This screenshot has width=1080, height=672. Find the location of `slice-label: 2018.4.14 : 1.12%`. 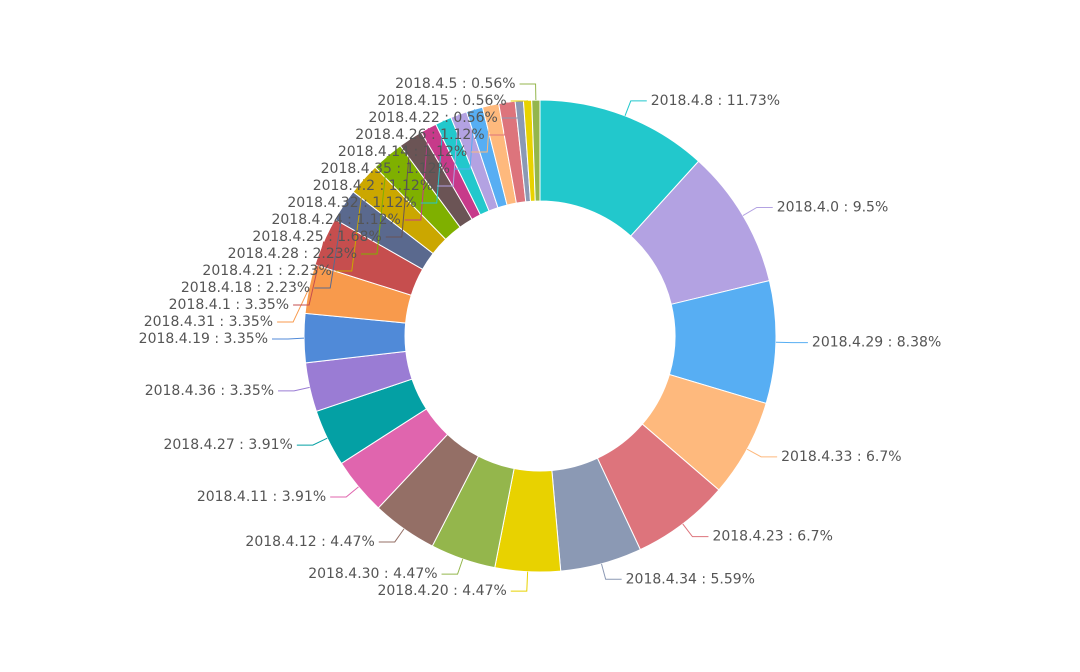

slice-label: 2018.4.14 : 1.12% is located at coordinates (402, 152).